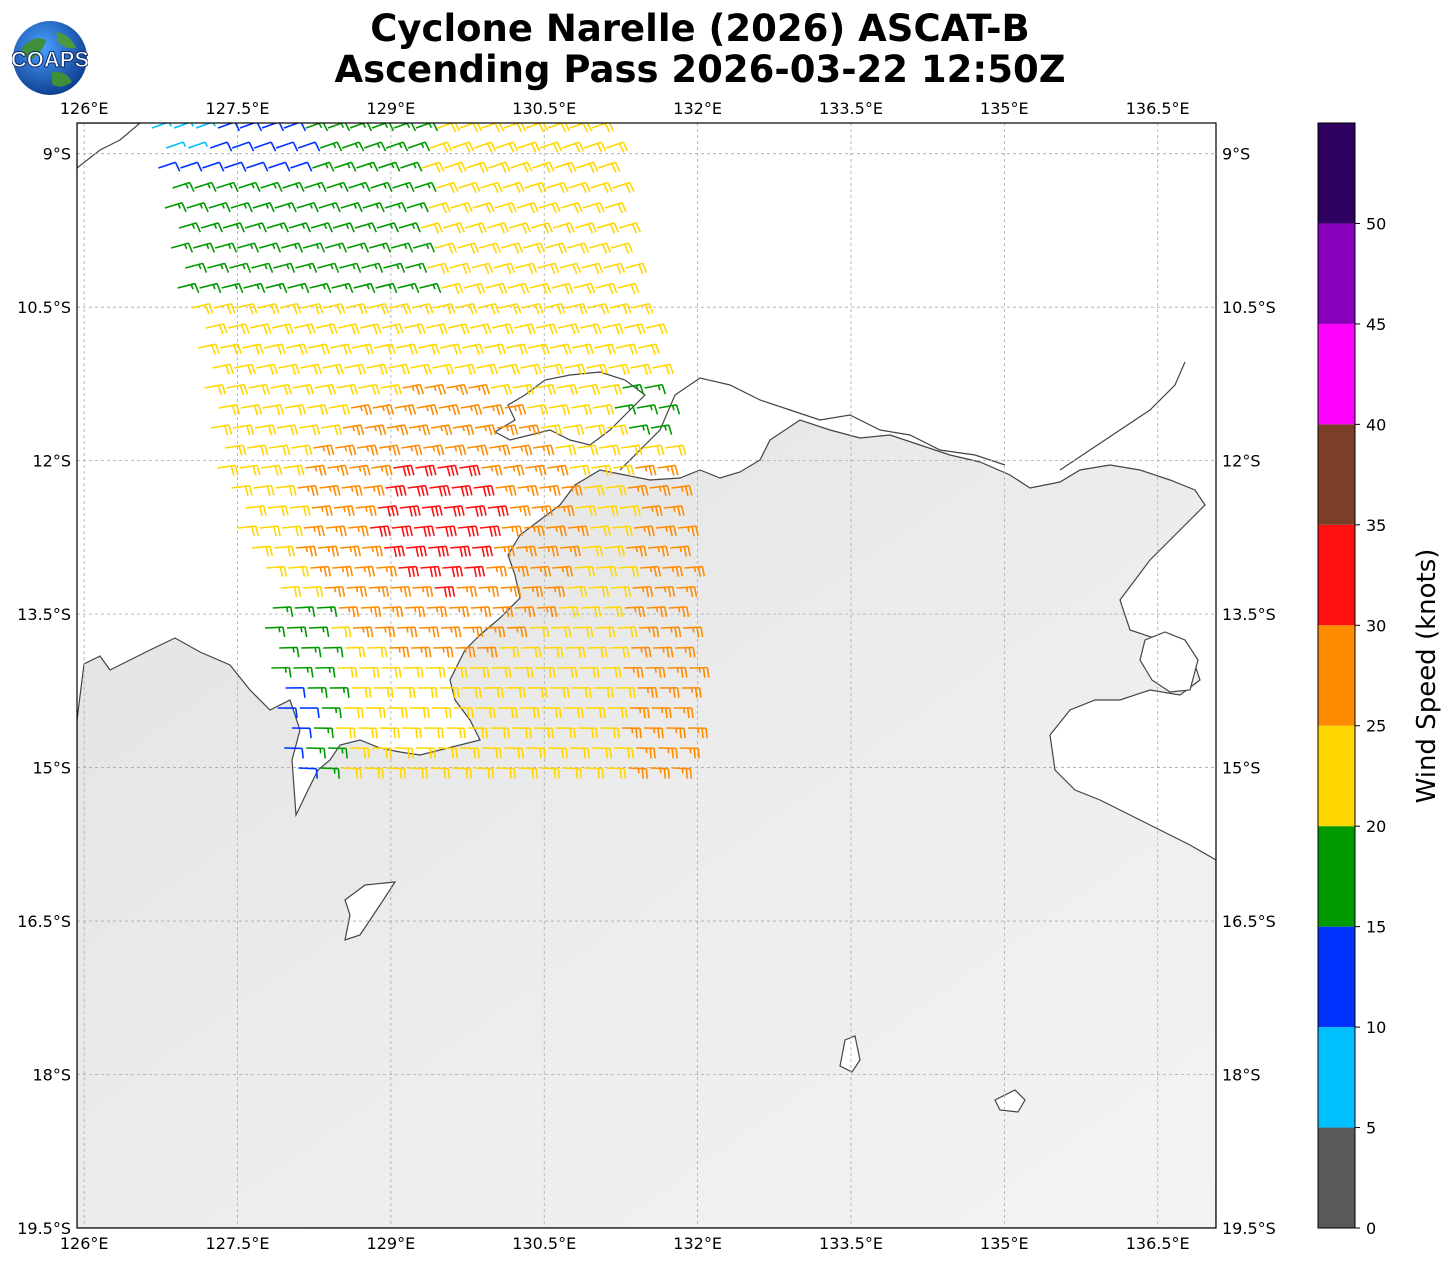 This screenshot has height=1264, width=1454. Describe the element at coordinates (1376, 625) in the screenshot. I see `colorbar-label-6: 30` at that location.